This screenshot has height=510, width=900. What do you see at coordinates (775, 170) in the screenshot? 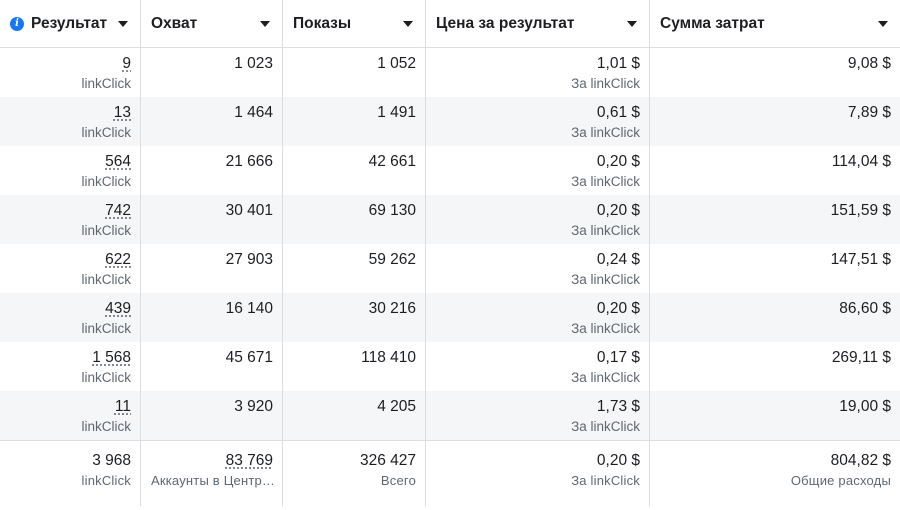
I see `spend-cell: 114,04 $` at bounding box center [775, 170].